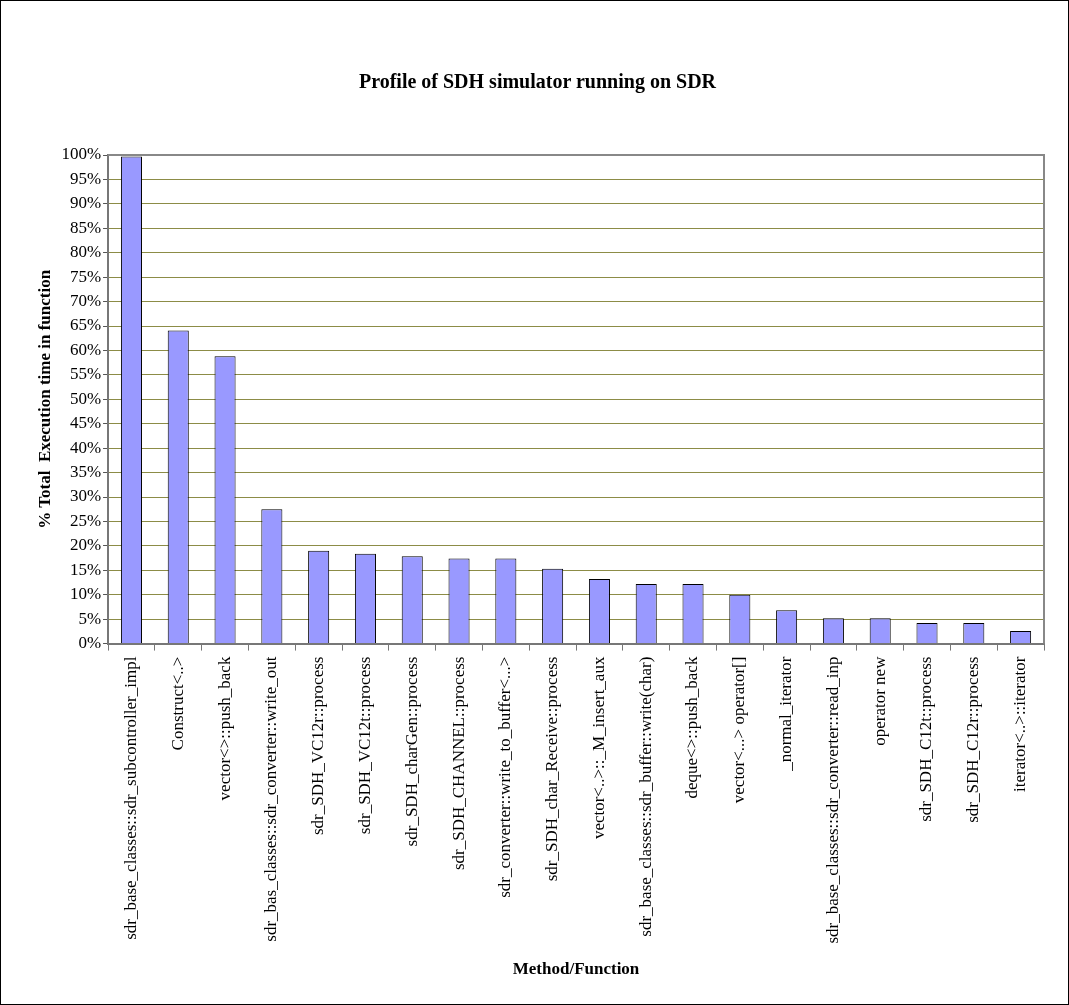 The height and width of the screenshot is (1005, 1069). Describe the element at coordinates (90, 618) in the screenshot. I see `y-tick-label: 5%` at that location.